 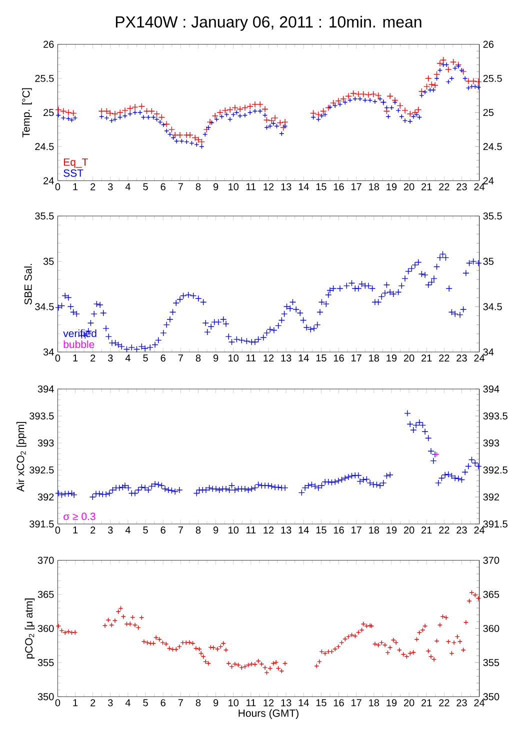 I want to click on y2-tick-label: 391.5, so click(x=495, y=524).